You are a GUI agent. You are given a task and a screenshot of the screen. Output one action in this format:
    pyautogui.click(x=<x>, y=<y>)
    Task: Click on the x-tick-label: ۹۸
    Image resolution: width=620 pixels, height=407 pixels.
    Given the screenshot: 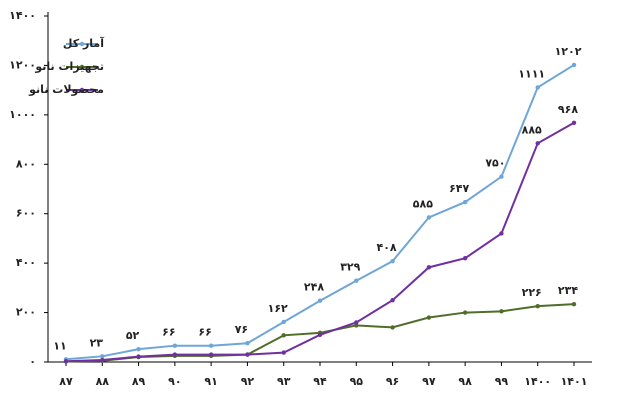 What is the action you would take?
    pyautogui.click(x=465, y=381)
    